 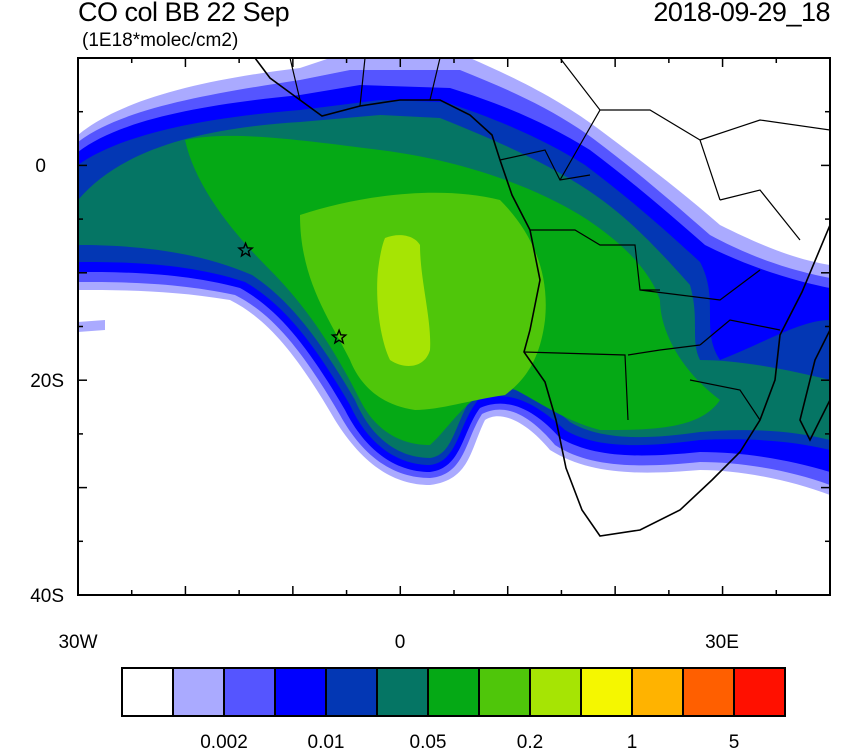 I want to click on colorbar-label: 0.2, so click(x=530, y=741).